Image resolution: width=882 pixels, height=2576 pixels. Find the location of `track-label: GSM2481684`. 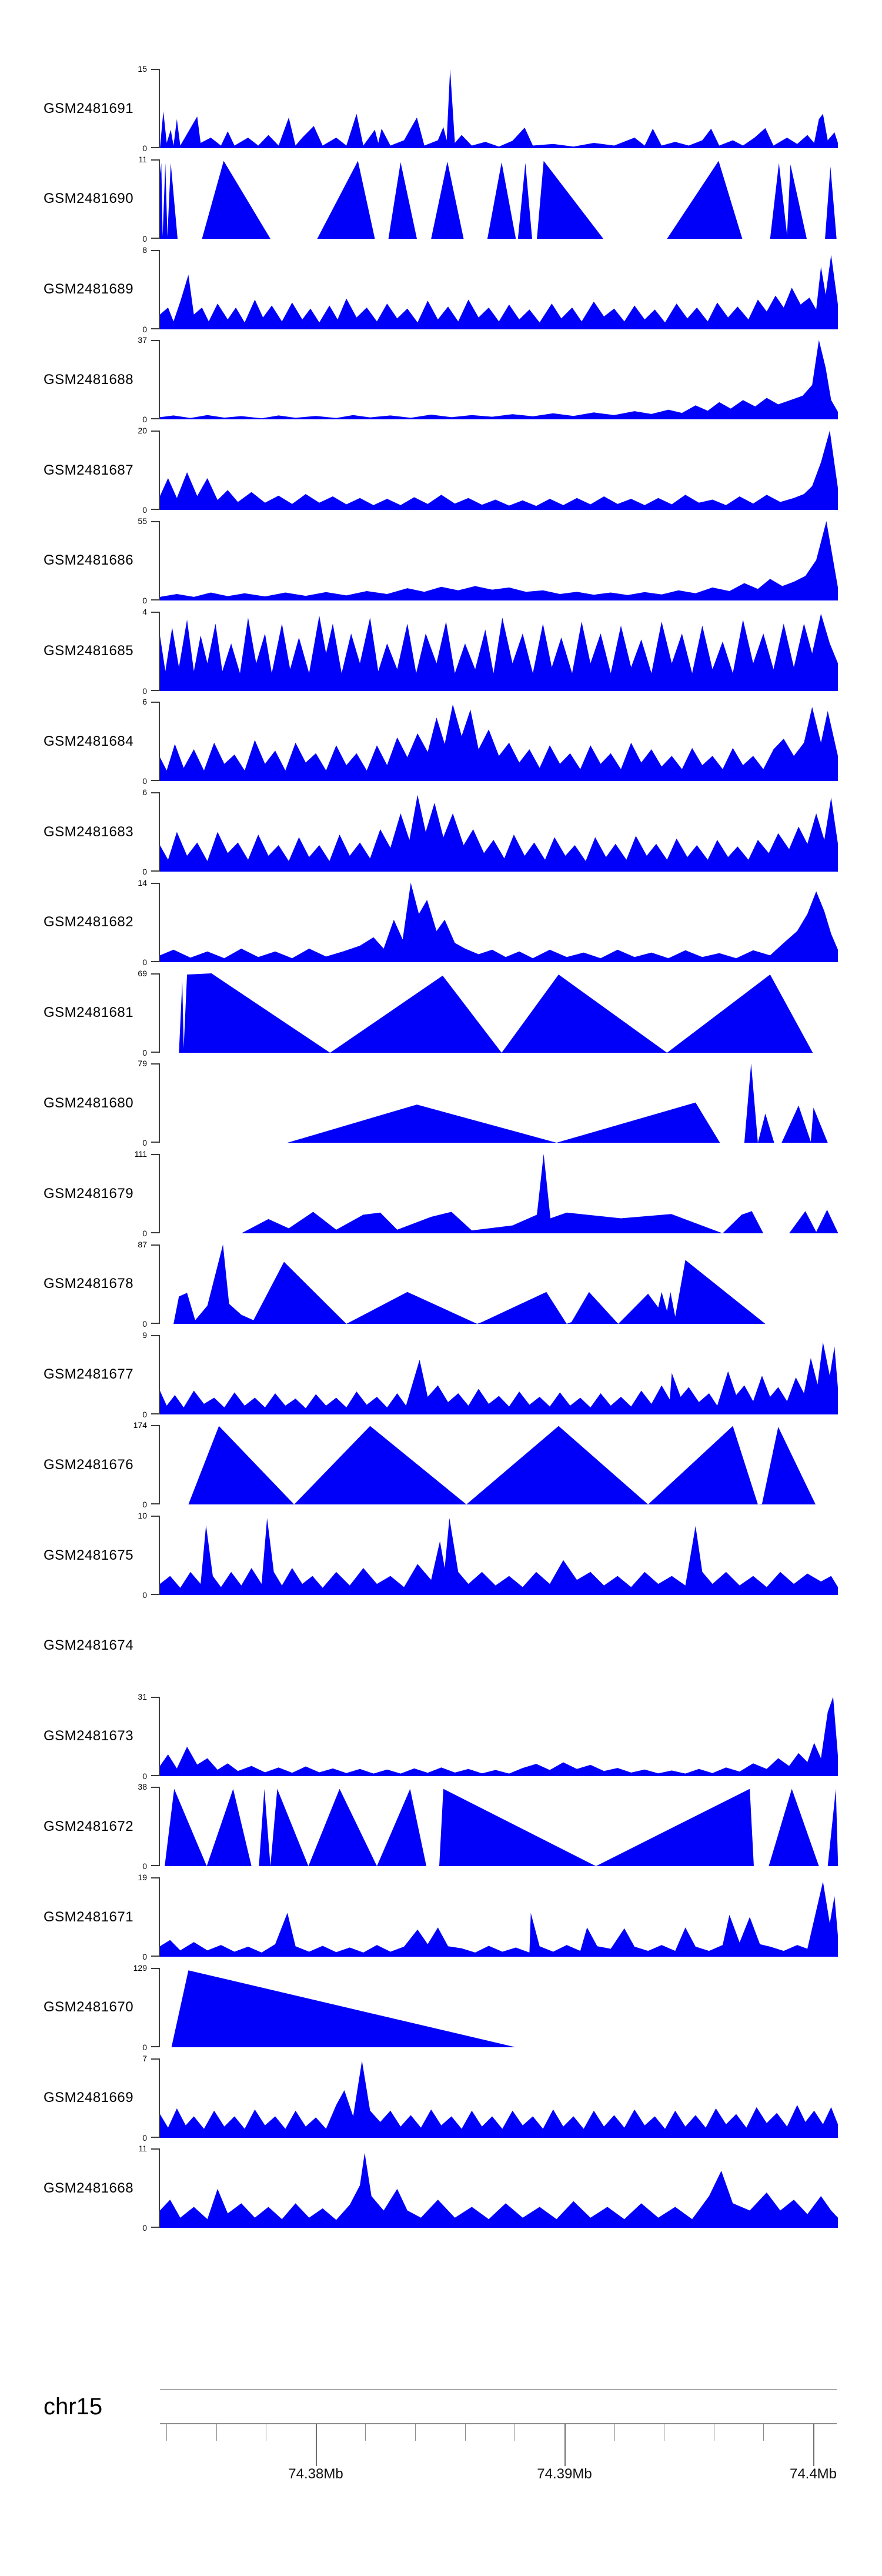

track-label: GSM2481684 is located at coordinates (89, 741).